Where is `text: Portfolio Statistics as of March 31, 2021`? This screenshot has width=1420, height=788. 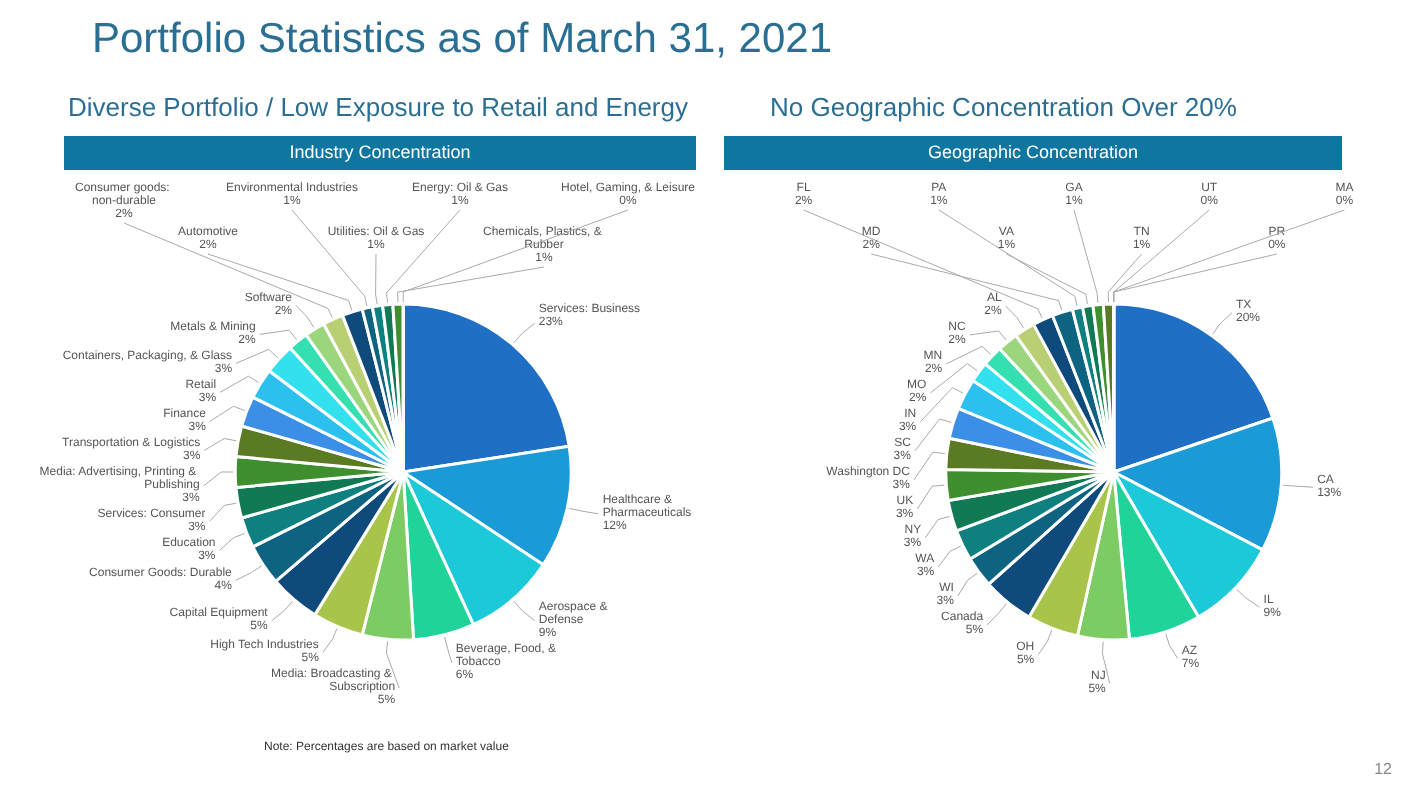
text: Portfolio Statistics as of March 31, 2021 is located at coordinates (462, 40).